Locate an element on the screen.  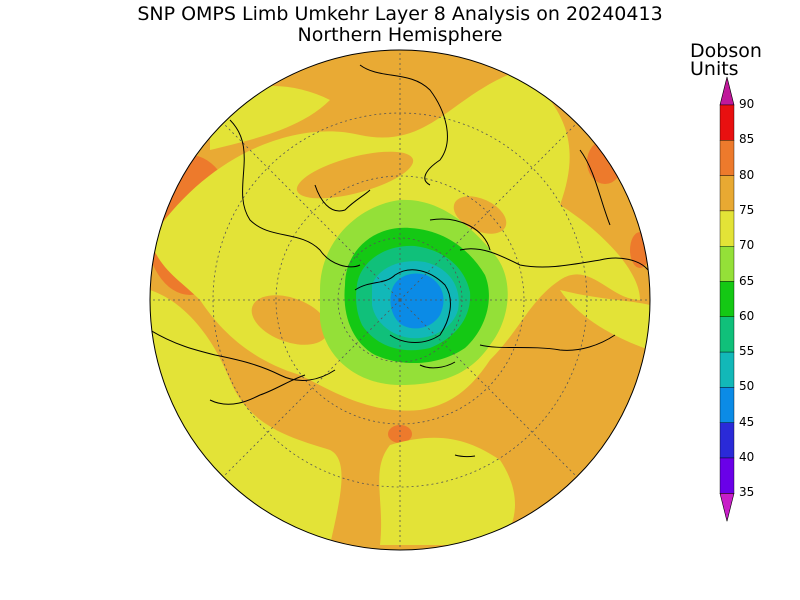
colorbar is located at coordinates (727, 299).